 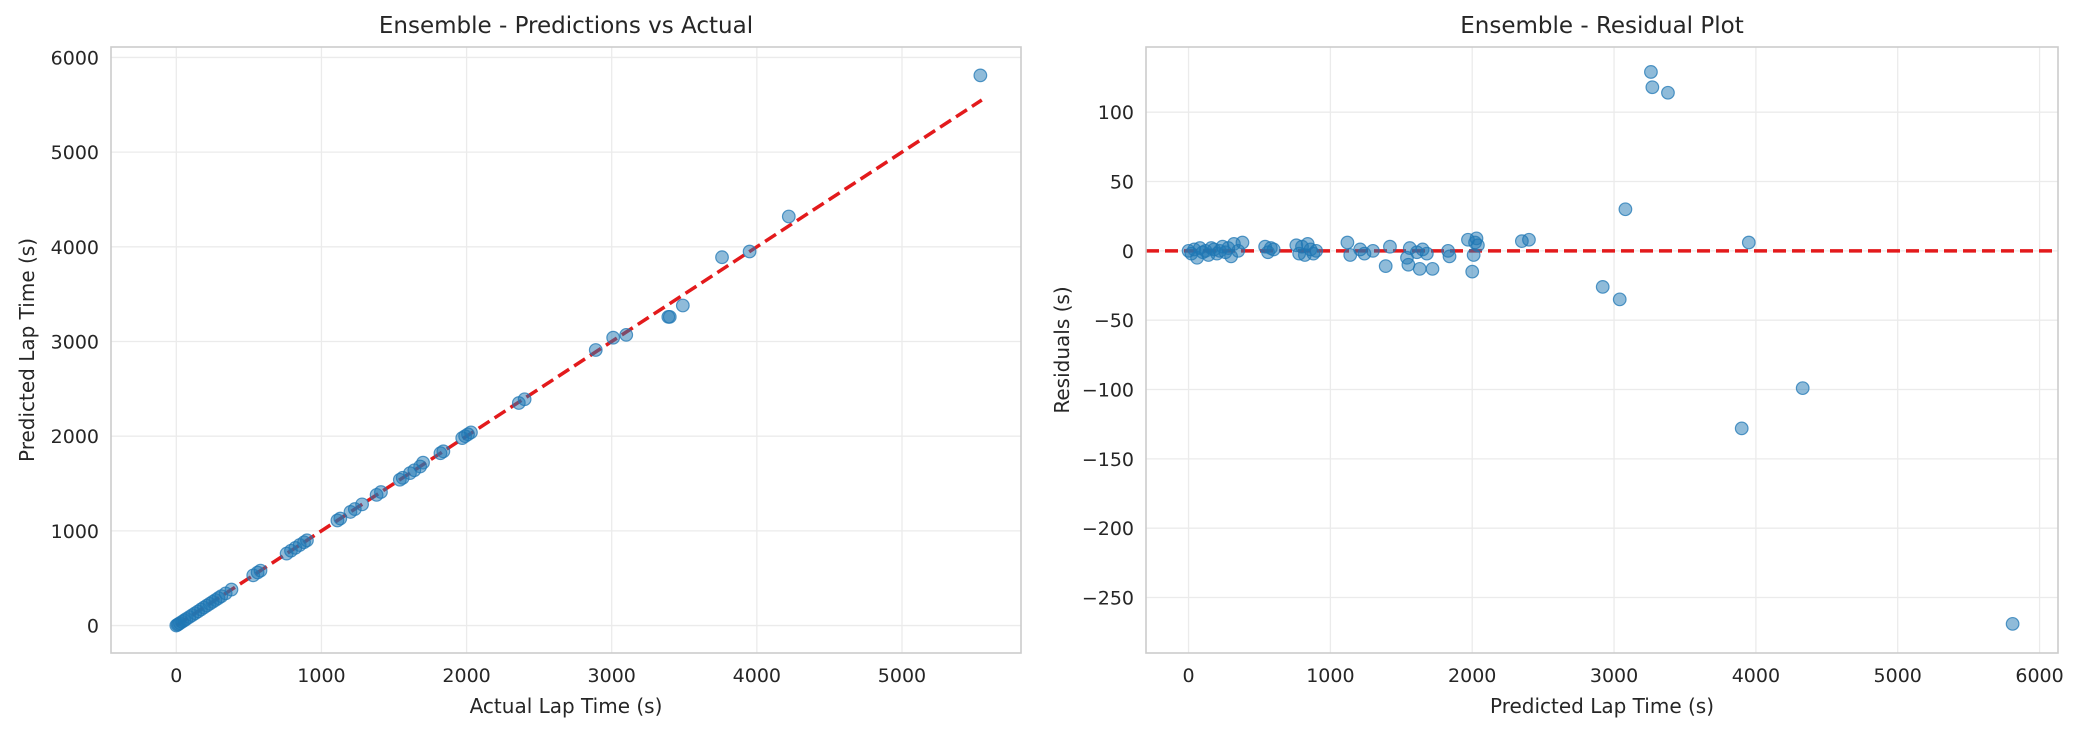 I want to click on y-tick-label: 1000, so click(x=75, y=532).